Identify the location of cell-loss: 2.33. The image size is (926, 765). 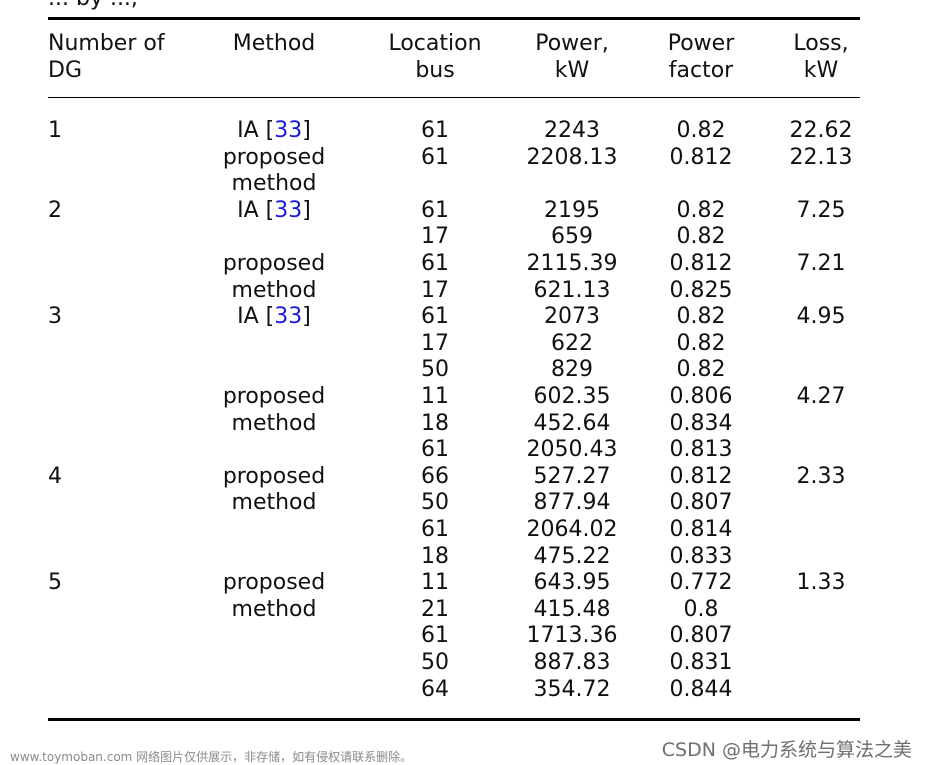
(821, 476).